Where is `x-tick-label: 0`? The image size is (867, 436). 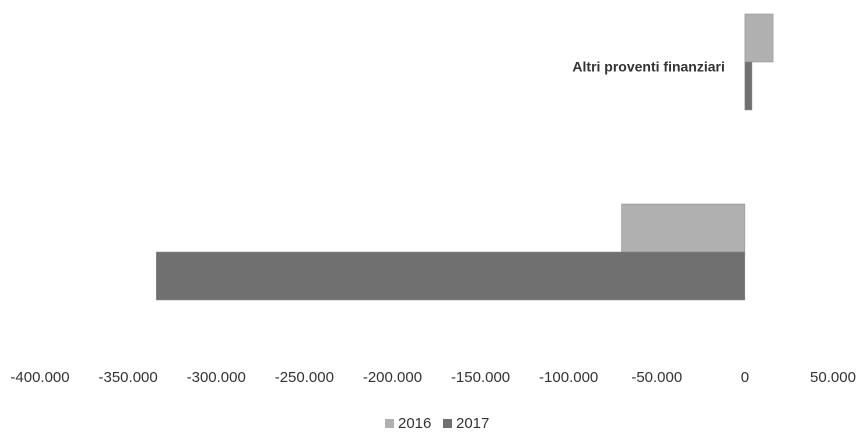
x-tick-label: 0 is located at coordinates (745, 377).